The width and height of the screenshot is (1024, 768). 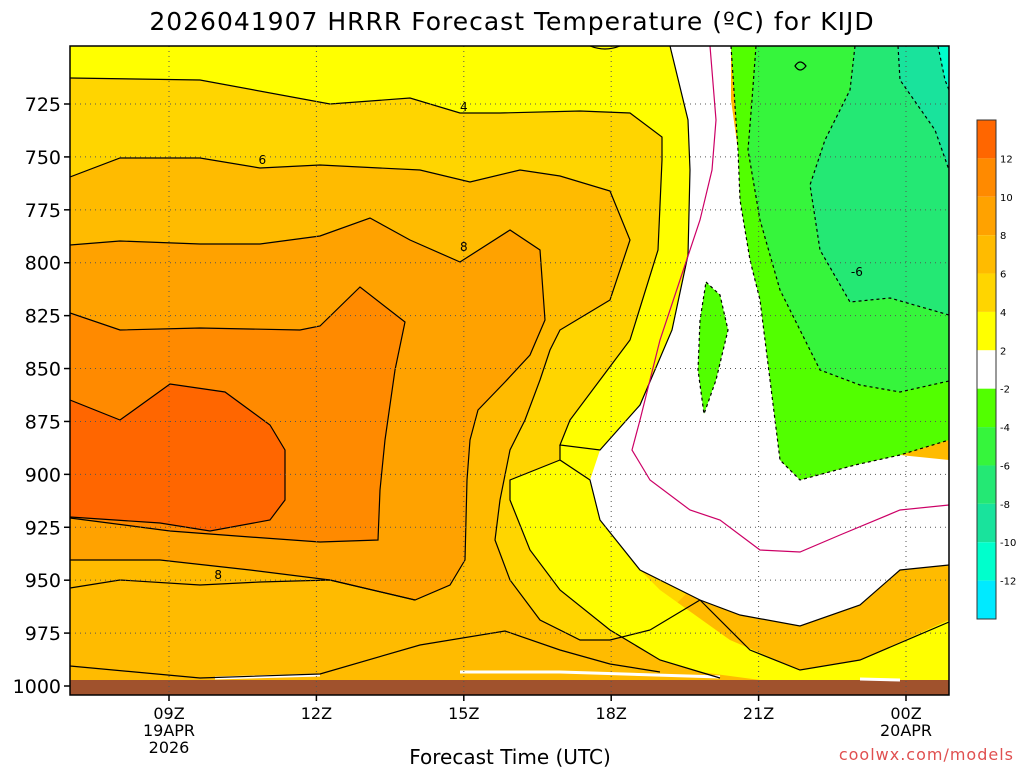 I want to click on contour-label: -6, so click(x=857, y=272).